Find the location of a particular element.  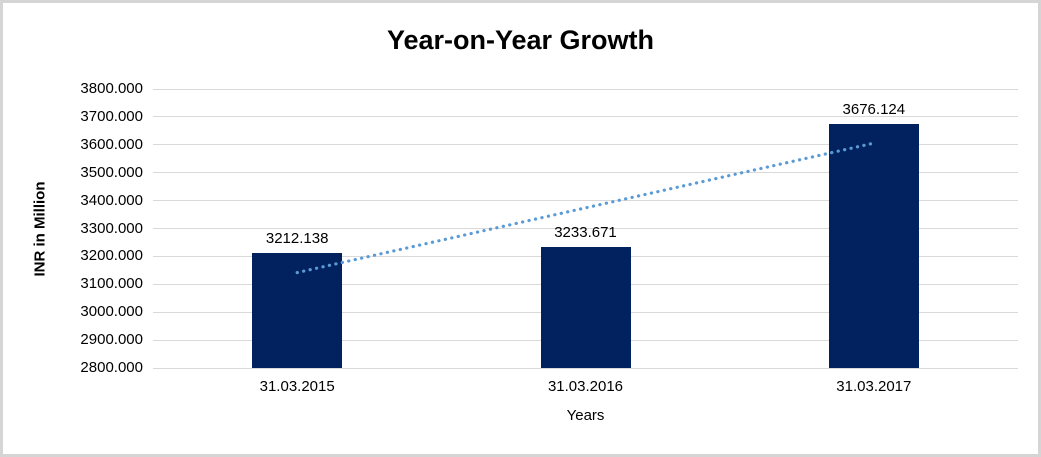

bar-value-label: 3233.671 is located at coordinates (585, 232).